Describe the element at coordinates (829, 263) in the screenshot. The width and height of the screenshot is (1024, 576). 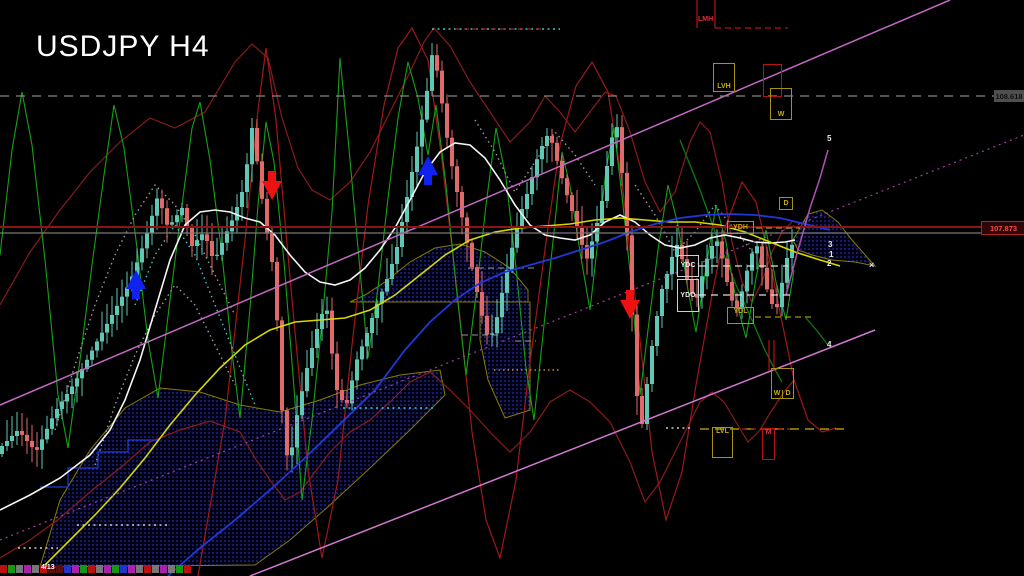
I see `wave-count-2: 2` at that location.